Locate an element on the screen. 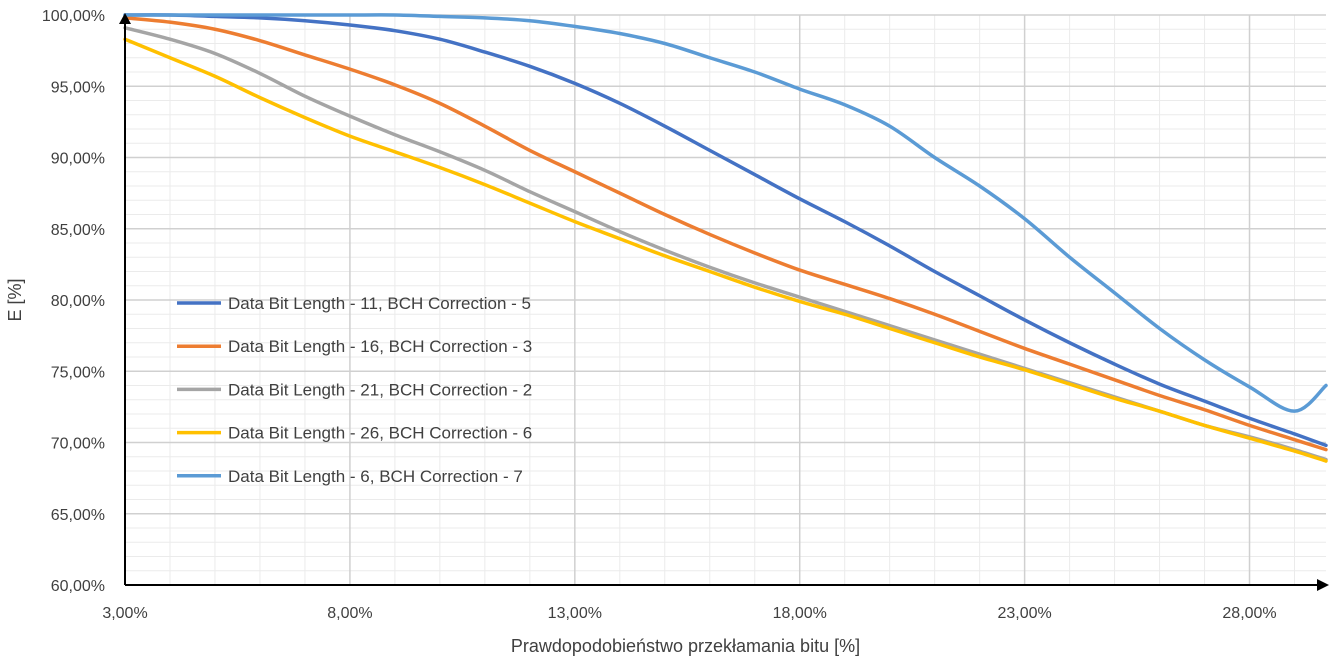 The image size is (1331, 663). y-axis-arrow is located at coordinates (125, 18).